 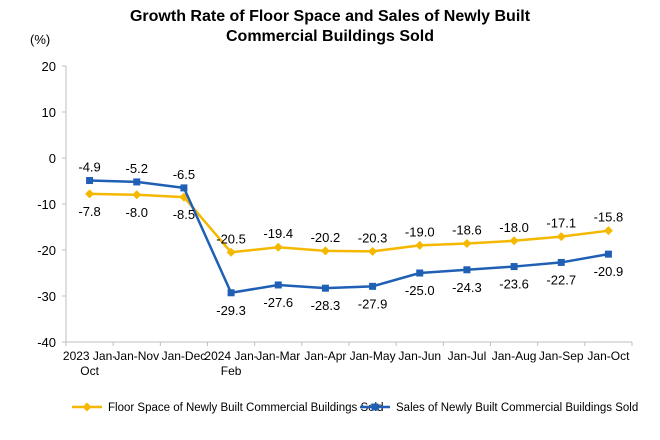 What do you see at coordinates (373, 237) in the screenshot?
I see `series-1-data-label: -20.3` at bounding box center [373, 237].